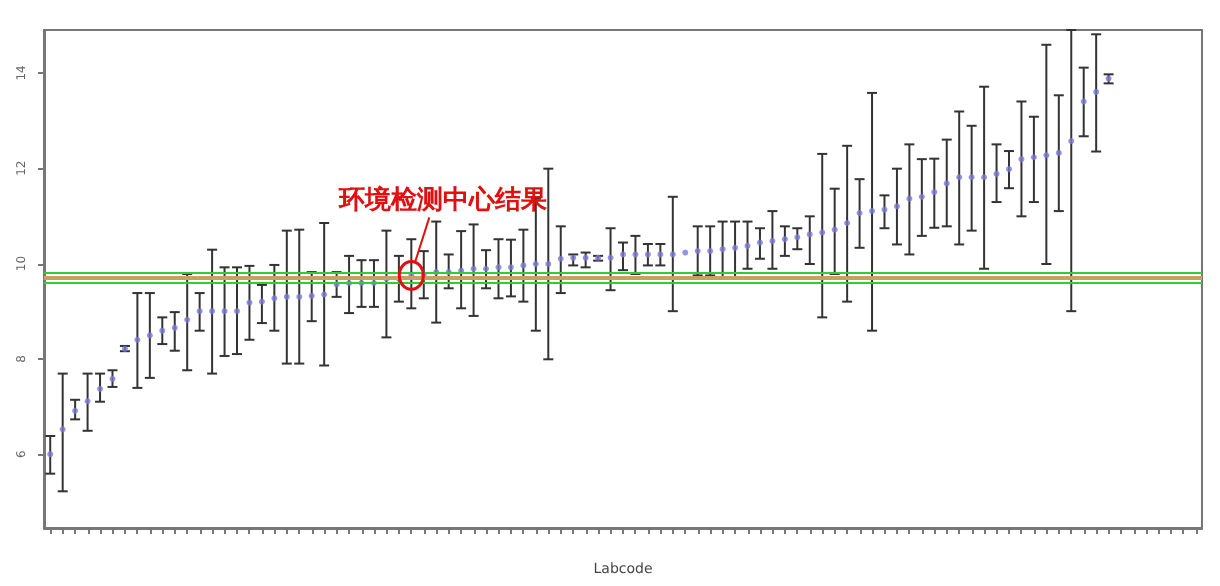 This screenshot has width=1220, height=586. I want to click on annotation: 环境检测中心结果, so click(443, 200).